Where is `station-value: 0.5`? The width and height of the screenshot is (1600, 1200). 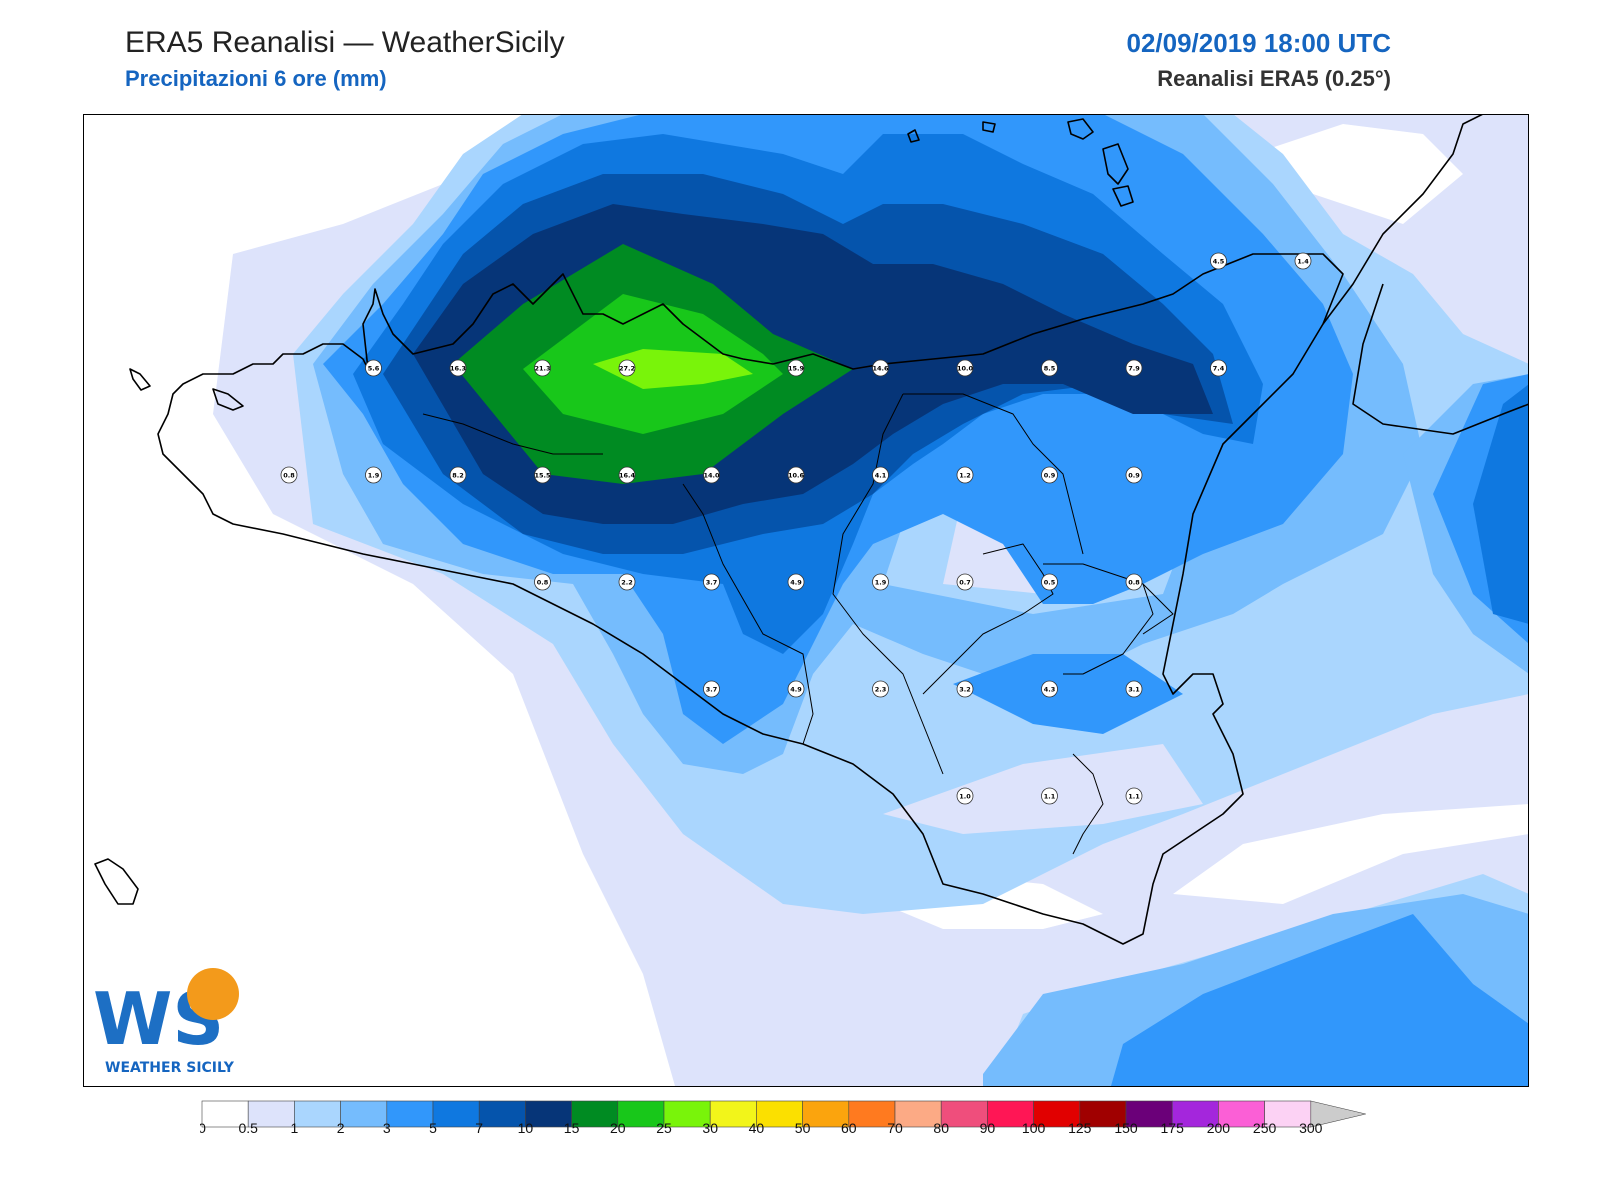 station-value: 0.5 is located at coordinates (1050, 583).